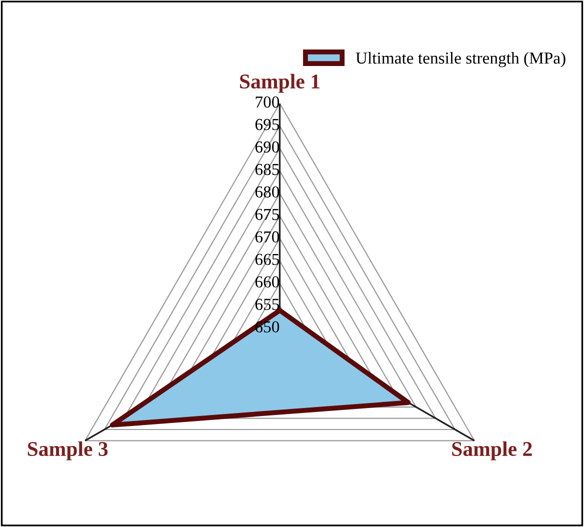  Describe the element at coordinates (68, 450) in the screenshot. I see `spoke-label: Sample 3` at that location.